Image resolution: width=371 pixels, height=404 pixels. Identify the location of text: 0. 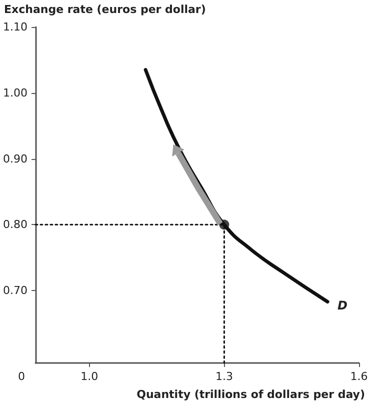
(21, 376).